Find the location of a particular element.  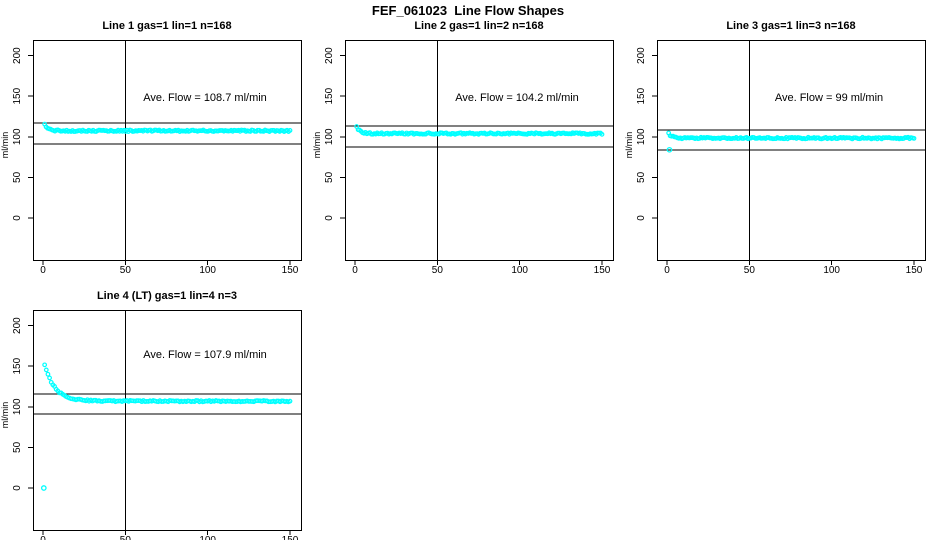

annotation-ave-flow: Ave. Flow = 107.9 ml/min is located at coordinates (205, 355).